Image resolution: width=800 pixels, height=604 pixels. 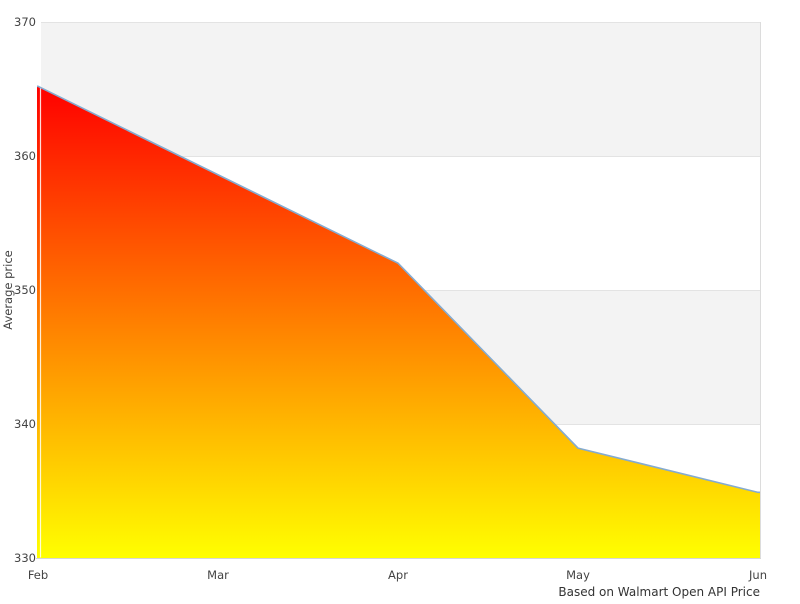 I want to click on y-tick-label: 330, so click(x=25, y=558).